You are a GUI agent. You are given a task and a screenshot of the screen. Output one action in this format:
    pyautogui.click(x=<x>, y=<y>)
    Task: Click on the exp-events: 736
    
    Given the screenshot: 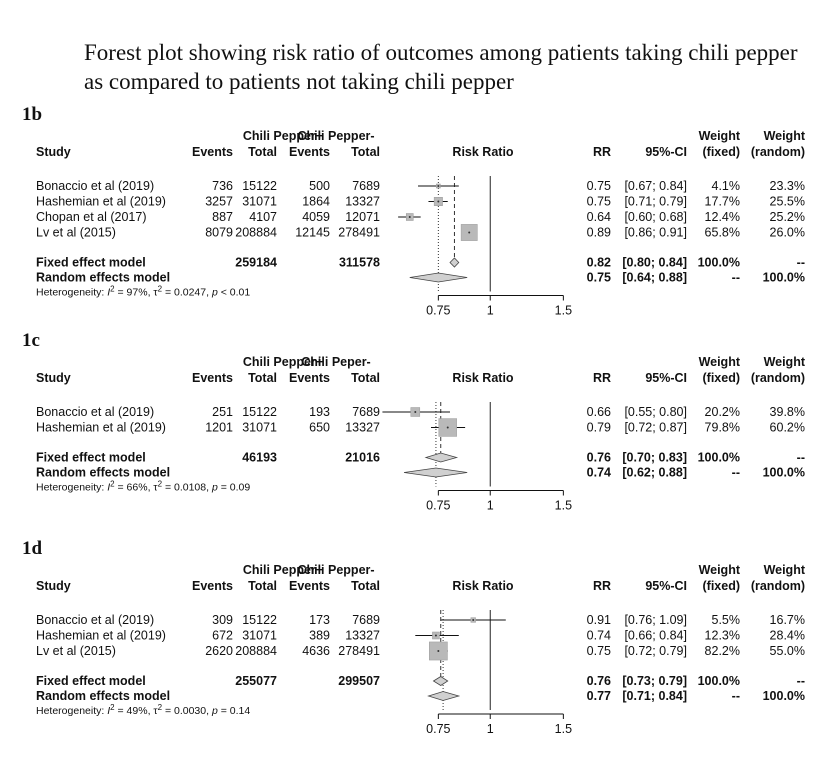 What is the action you would take?
    pyautogui.click(x=222, y=186)
    